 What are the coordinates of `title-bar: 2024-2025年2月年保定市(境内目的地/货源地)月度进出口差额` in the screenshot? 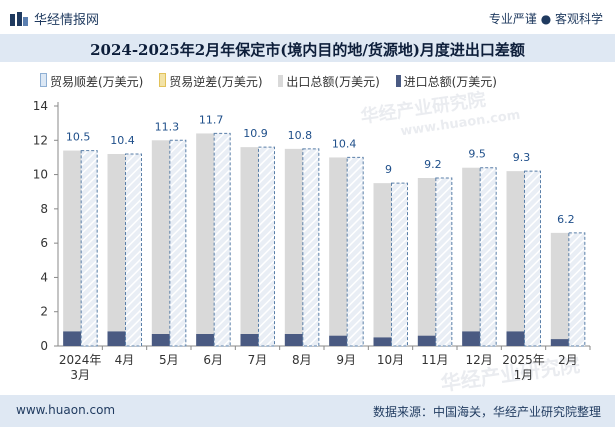 It's located at (307, 48).